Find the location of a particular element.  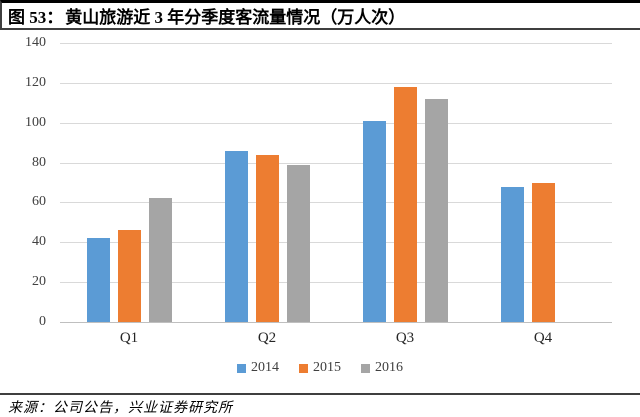

y-tick-label: 60 is located at coordinates (39, 202).